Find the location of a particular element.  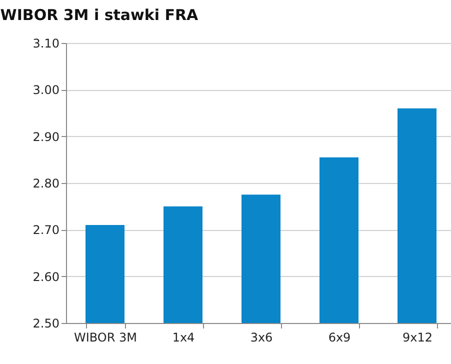

x-tick-label: 6x9 is located at coordinates (339, 337).